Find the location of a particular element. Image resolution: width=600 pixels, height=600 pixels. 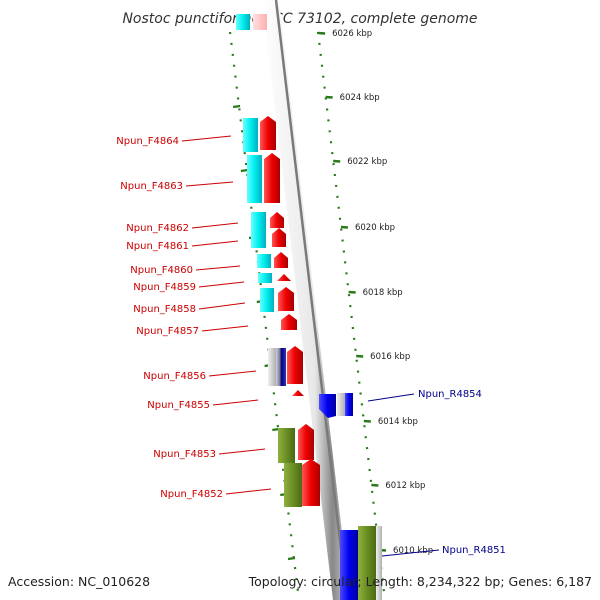

tick-label: 6012 kbp is located at coordinates (405, 486).